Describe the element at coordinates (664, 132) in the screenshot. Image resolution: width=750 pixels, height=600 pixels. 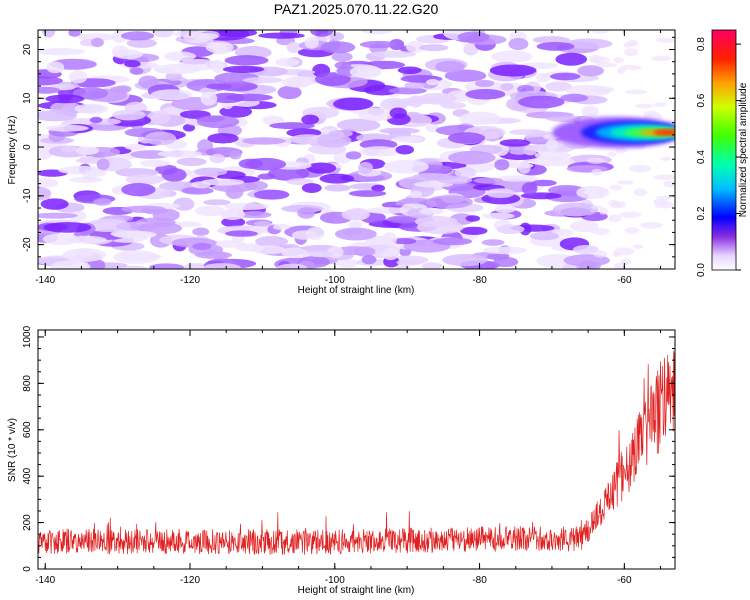
I see `peak-band-layer` at that location.